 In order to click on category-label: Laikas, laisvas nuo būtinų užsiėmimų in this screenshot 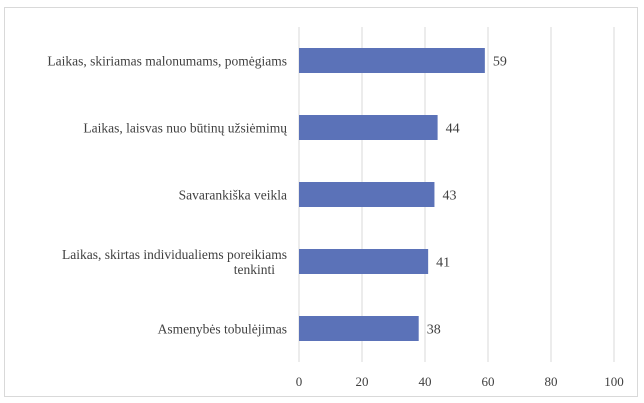, I will do `click(185, 128)`.